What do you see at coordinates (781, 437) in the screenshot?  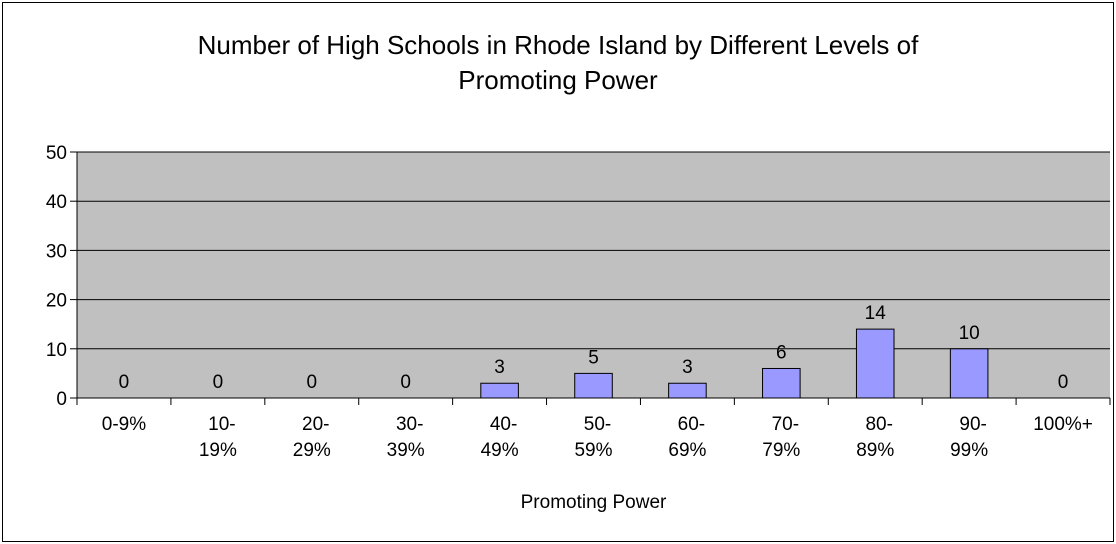 I see `x-tick-label: 70-79%` at bounding box center [781, 437].